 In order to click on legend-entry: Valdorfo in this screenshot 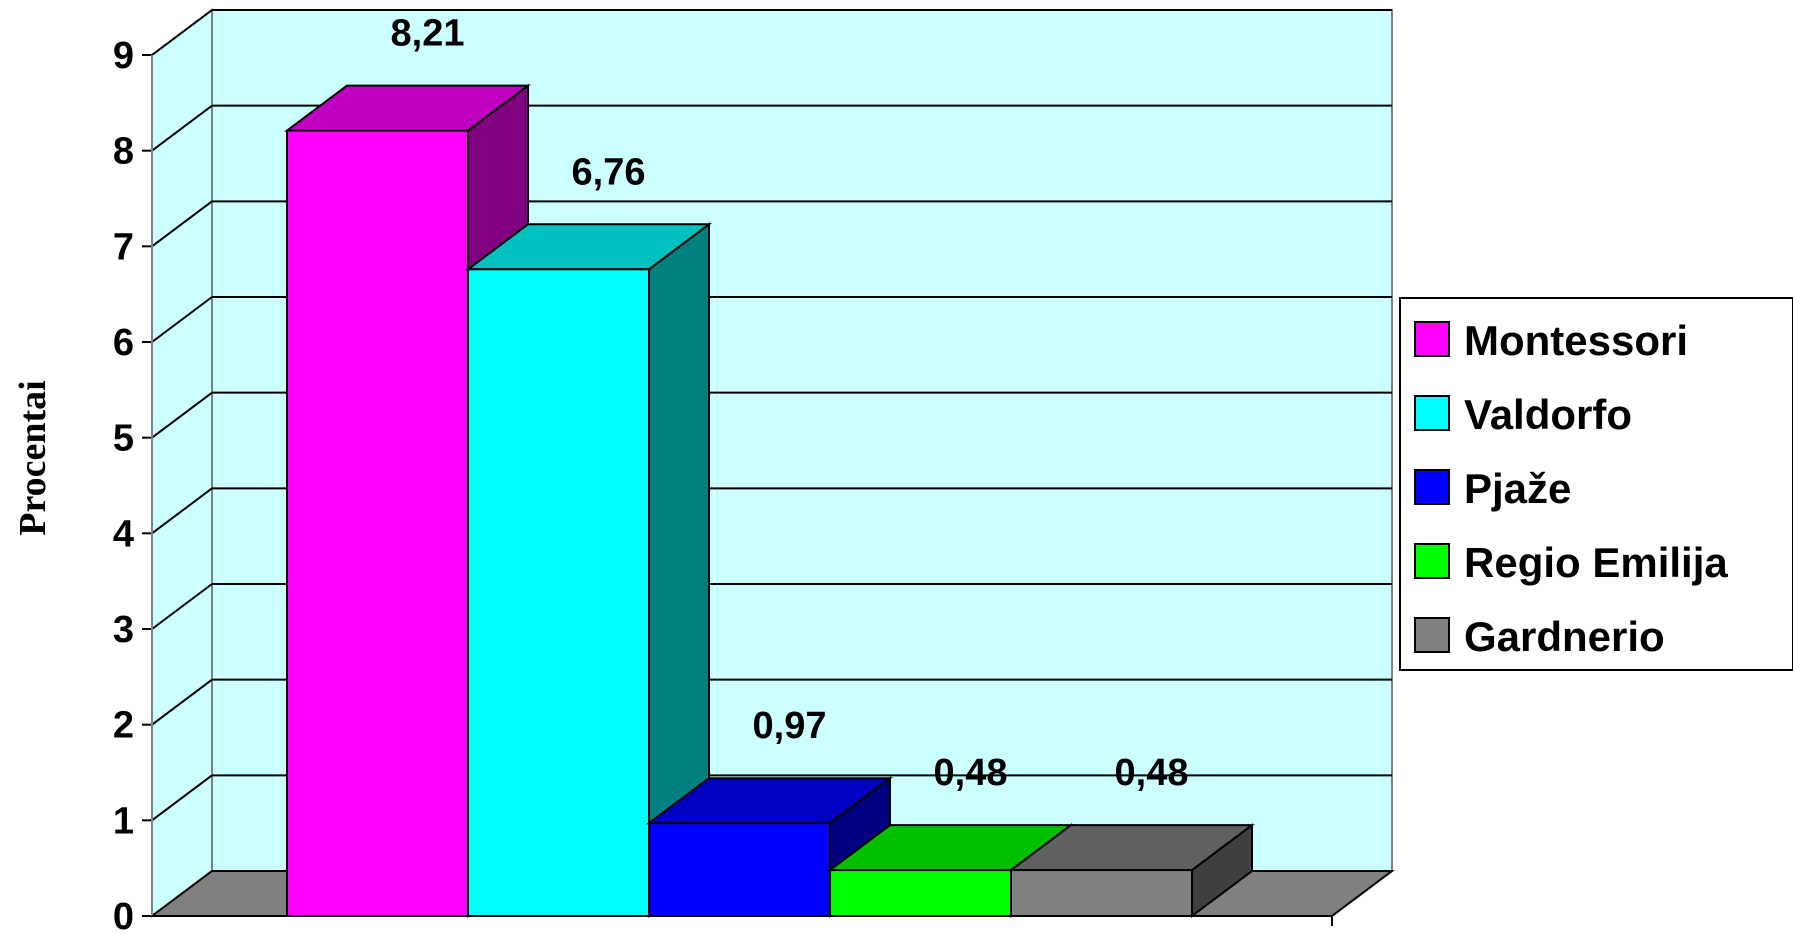, I will do `click(1548, 414)`.